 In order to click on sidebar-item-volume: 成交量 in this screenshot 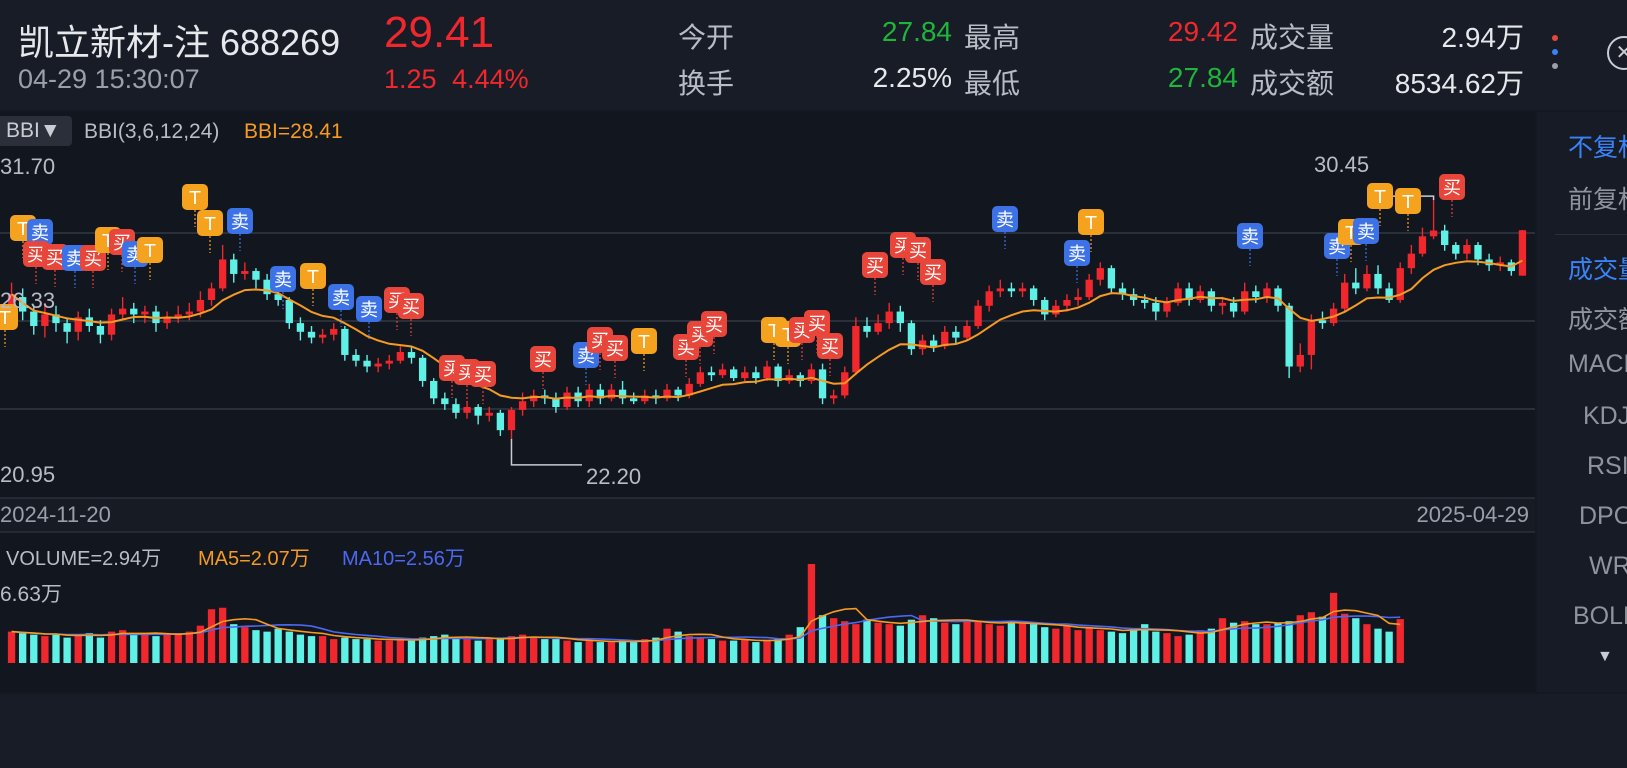, I will do `click(1597, 270)`.